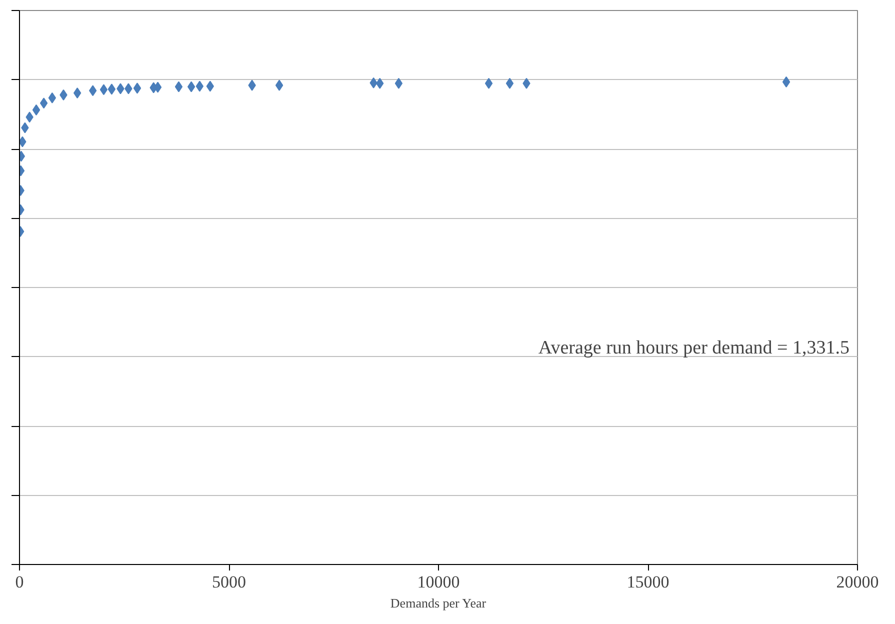  Describe the element at coordinates (648, 582) in the screenshot. I see `x-tick-label: 15000` at that location.